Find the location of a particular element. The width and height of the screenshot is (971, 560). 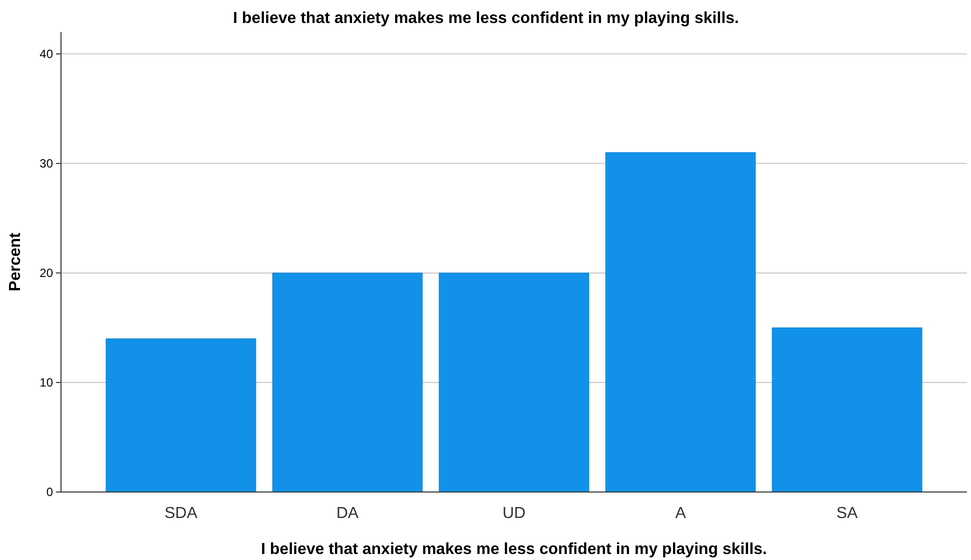

y-tick-label: 10 is located at coordinates (47, 383).